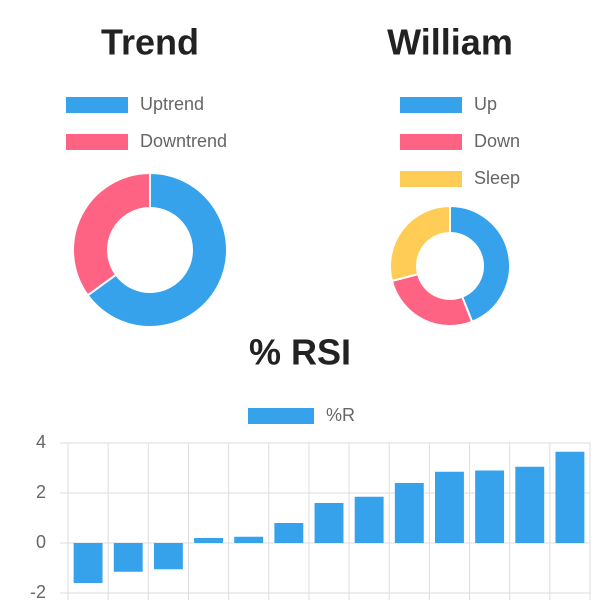 Image resolution: width=600 pixels, height=600 pixels. Describe the element at coordinates (38, 591) in the screenshot. I see `y-tick-label: -2` at that location.